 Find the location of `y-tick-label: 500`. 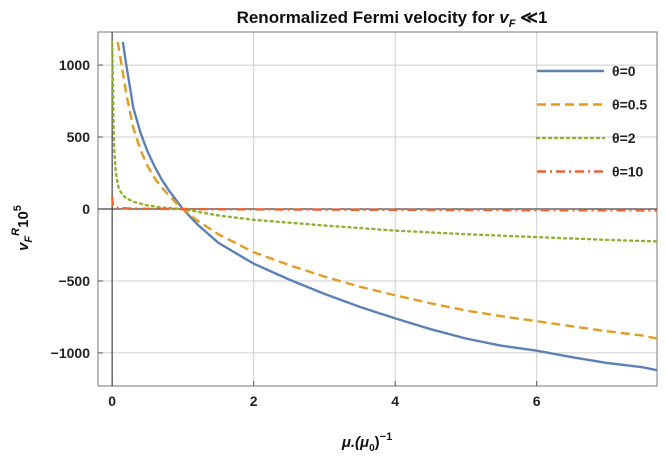

y-tick-label: 500 is located at coordinates (79, 137).